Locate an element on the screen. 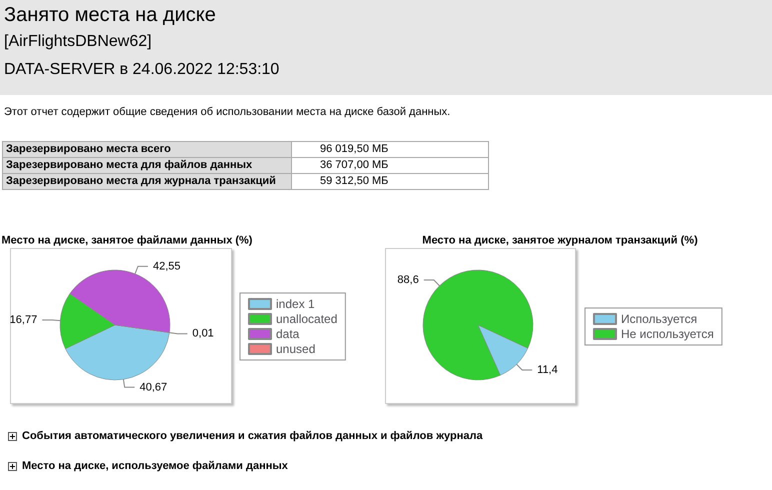 This screenshot has height=490, width=772. text: События автоматического увеличения и сжатия файлов данных и файлов журнала is located at coordinates (252, 436).